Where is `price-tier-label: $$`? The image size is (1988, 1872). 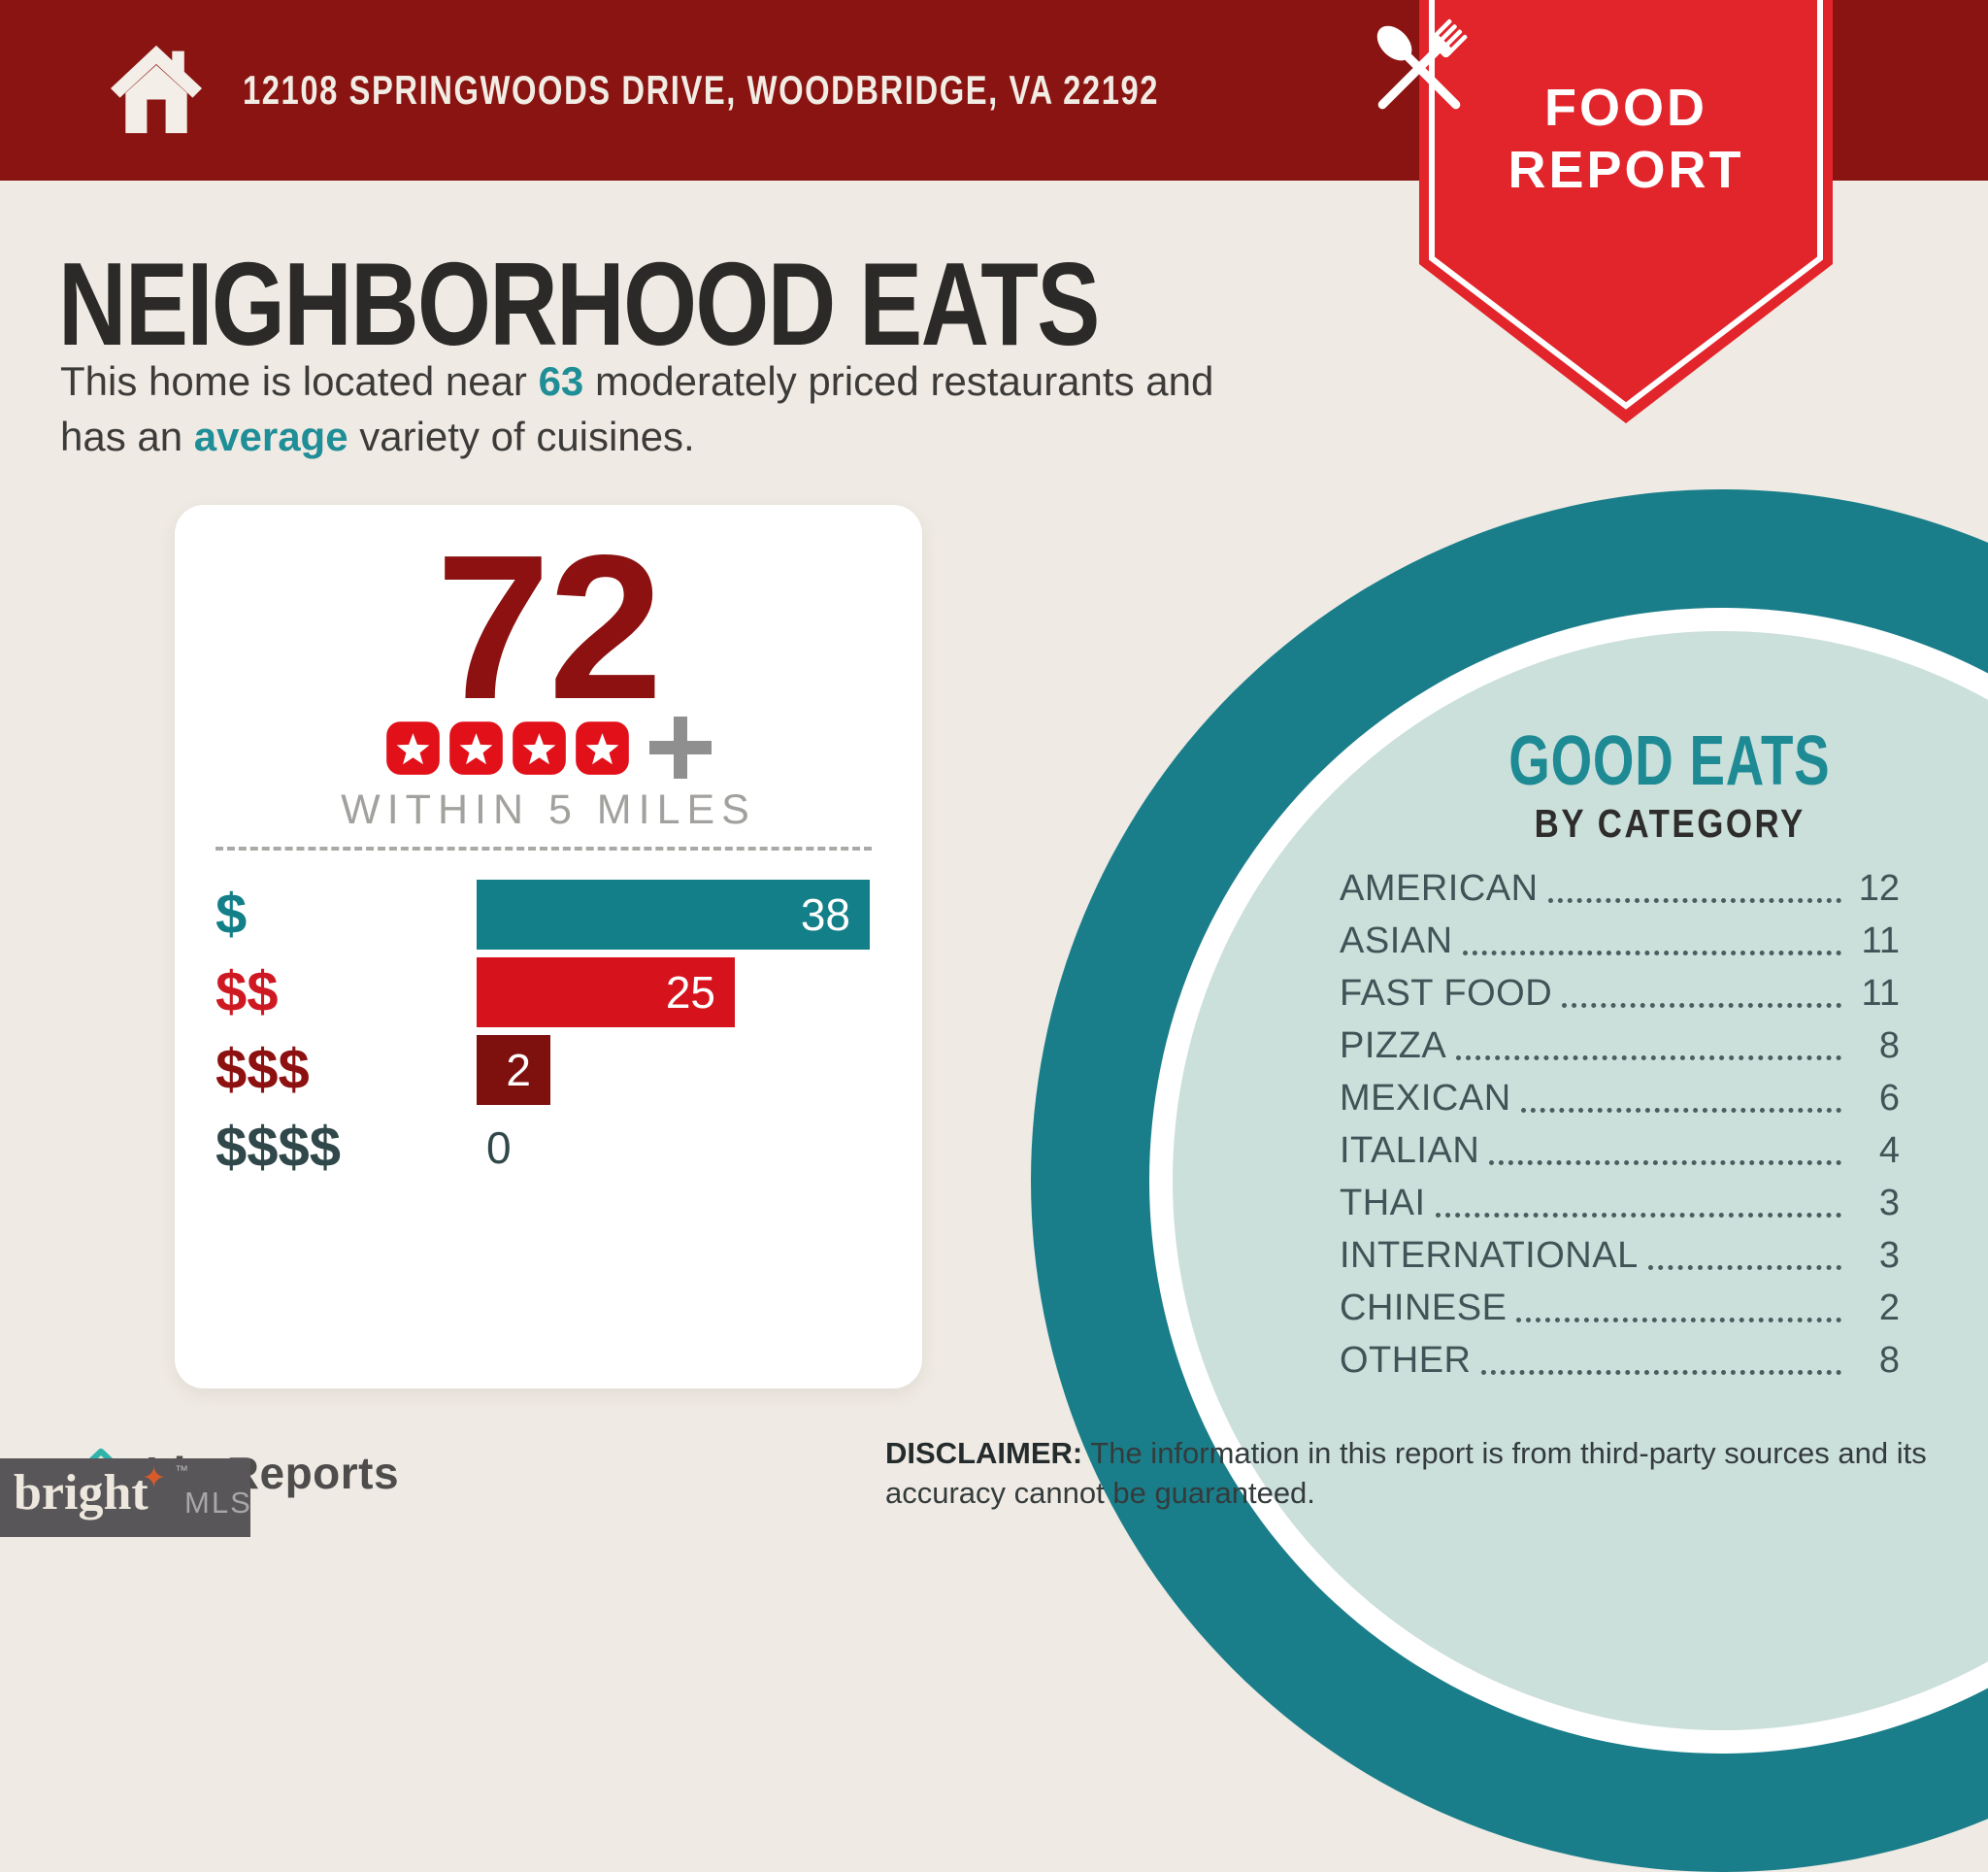
price-tier-label: $$ is located at coordinates (247, 991).